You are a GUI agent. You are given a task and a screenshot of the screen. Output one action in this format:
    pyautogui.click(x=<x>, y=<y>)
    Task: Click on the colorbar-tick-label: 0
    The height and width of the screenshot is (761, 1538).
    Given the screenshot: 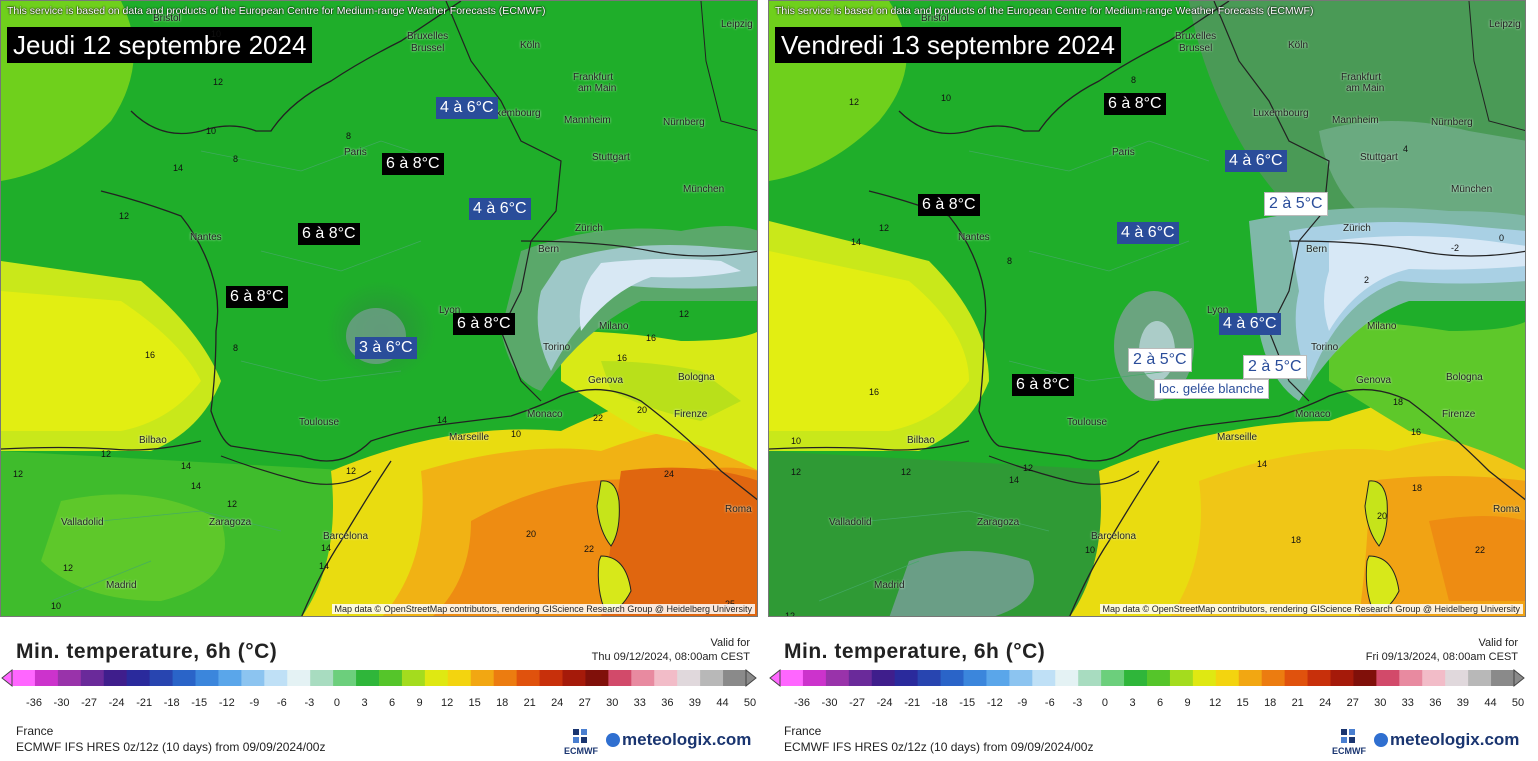 What is the action you would take?
    pyautogui.click(x=1105, y=703)
    